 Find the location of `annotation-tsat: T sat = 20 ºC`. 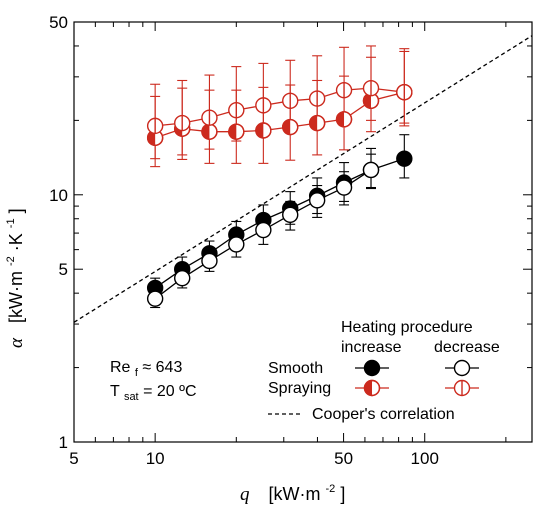

annotation-tsat: T sat = 20 ºC is located at coordinates (153, 393).